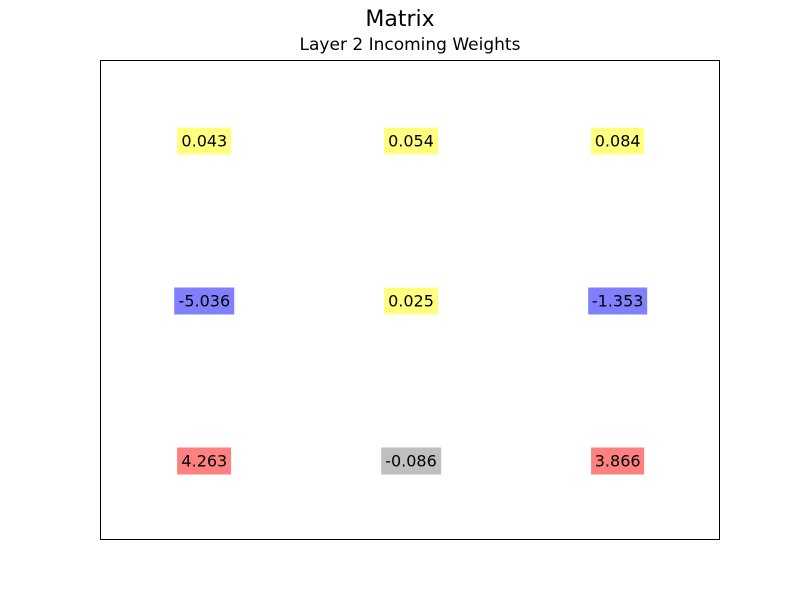 This screenshot has height=600, width=800. I want to click on matrix-cell: -1.353, so click(617, 301).